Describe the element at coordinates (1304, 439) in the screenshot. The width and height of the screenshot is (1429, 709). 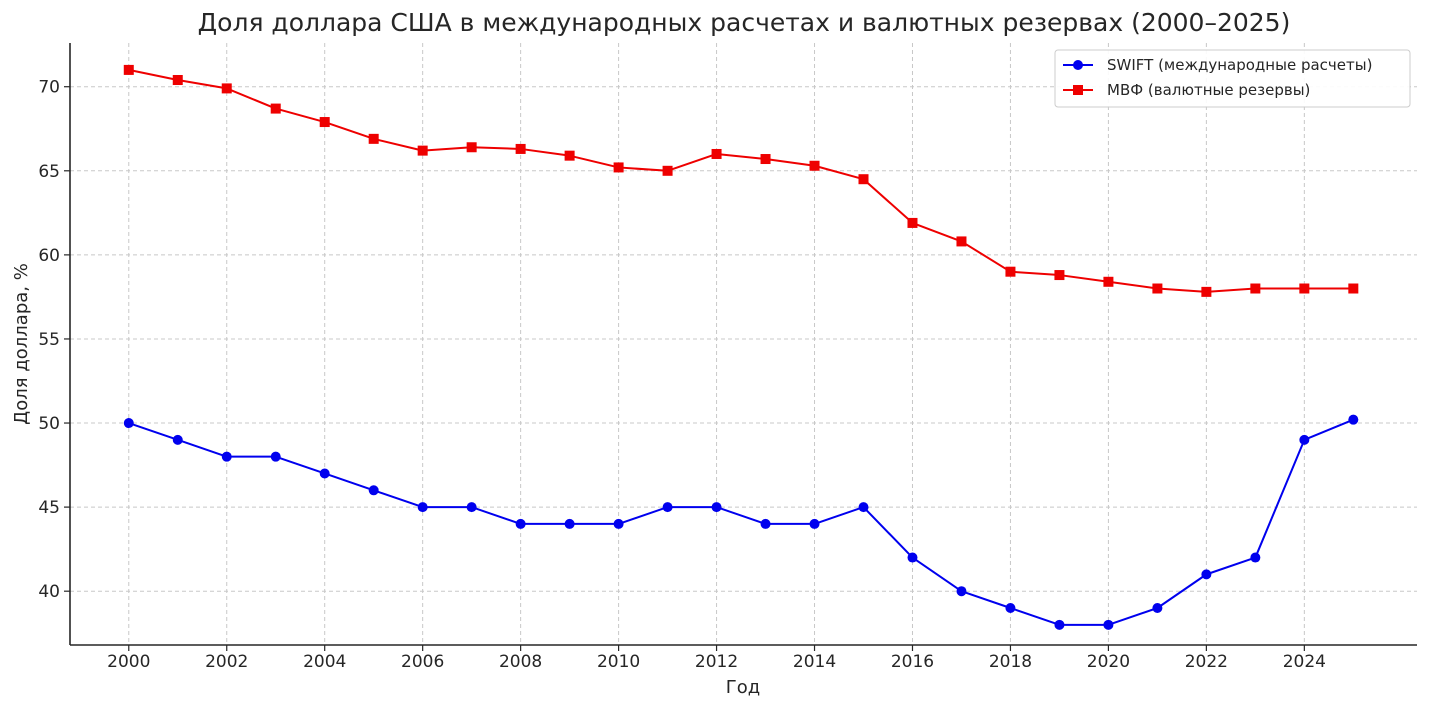
I see `point-0-2024` at that location.